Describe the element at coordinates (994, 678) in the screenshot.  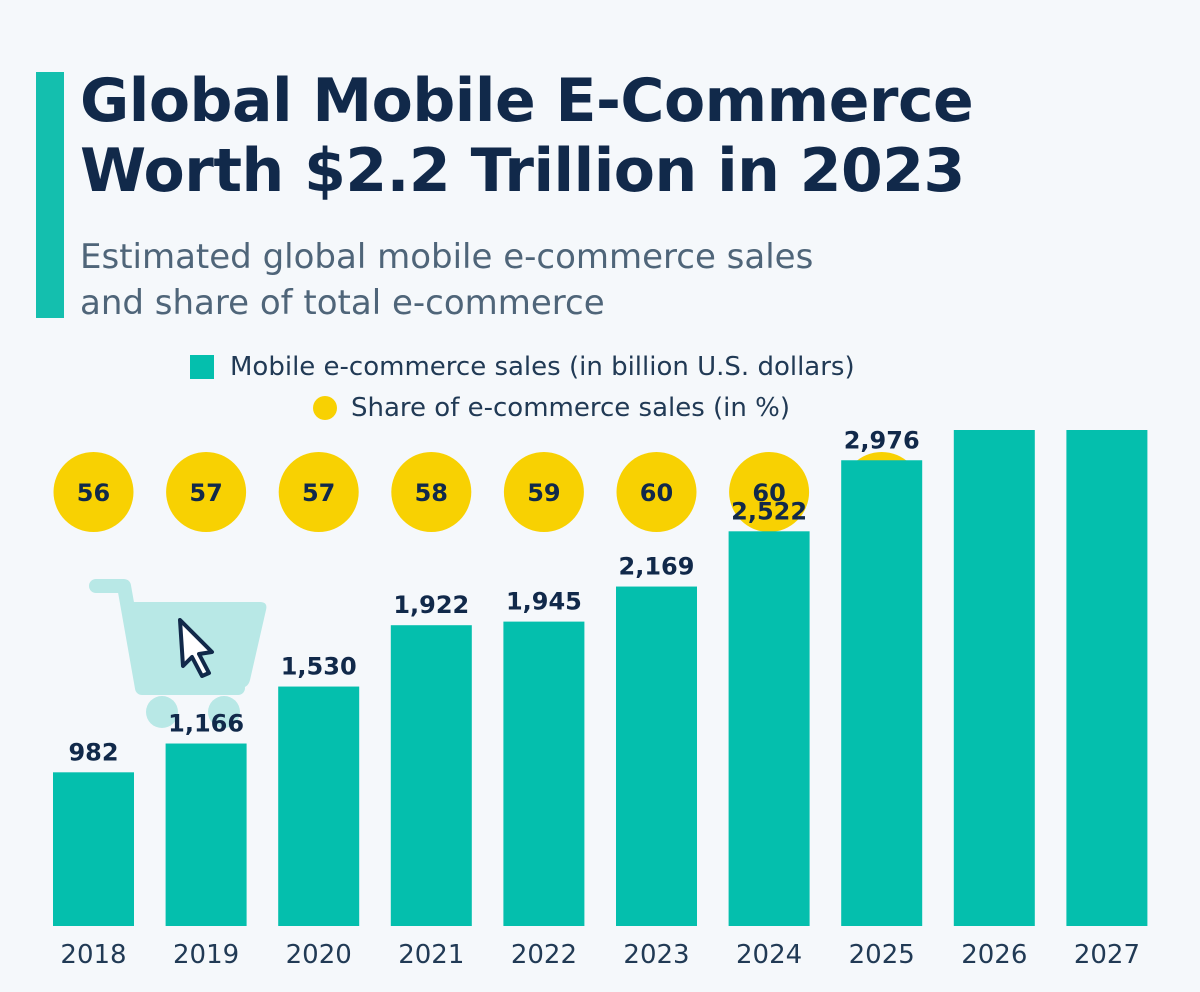
I see `bar-2026` at that location.